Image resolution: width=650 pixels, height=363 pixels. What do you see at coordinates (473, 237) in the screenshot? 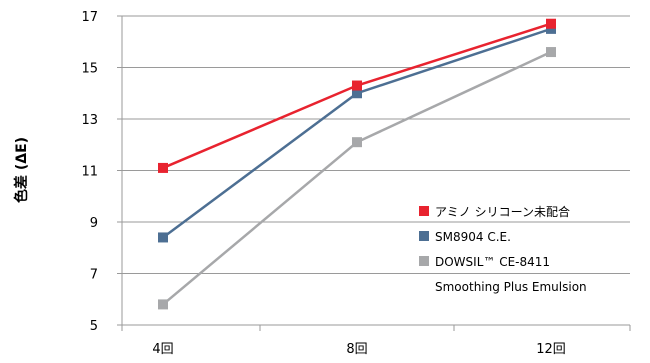
I see `legend-label: SM8904 C.E.` at bounding box center [473, 237].